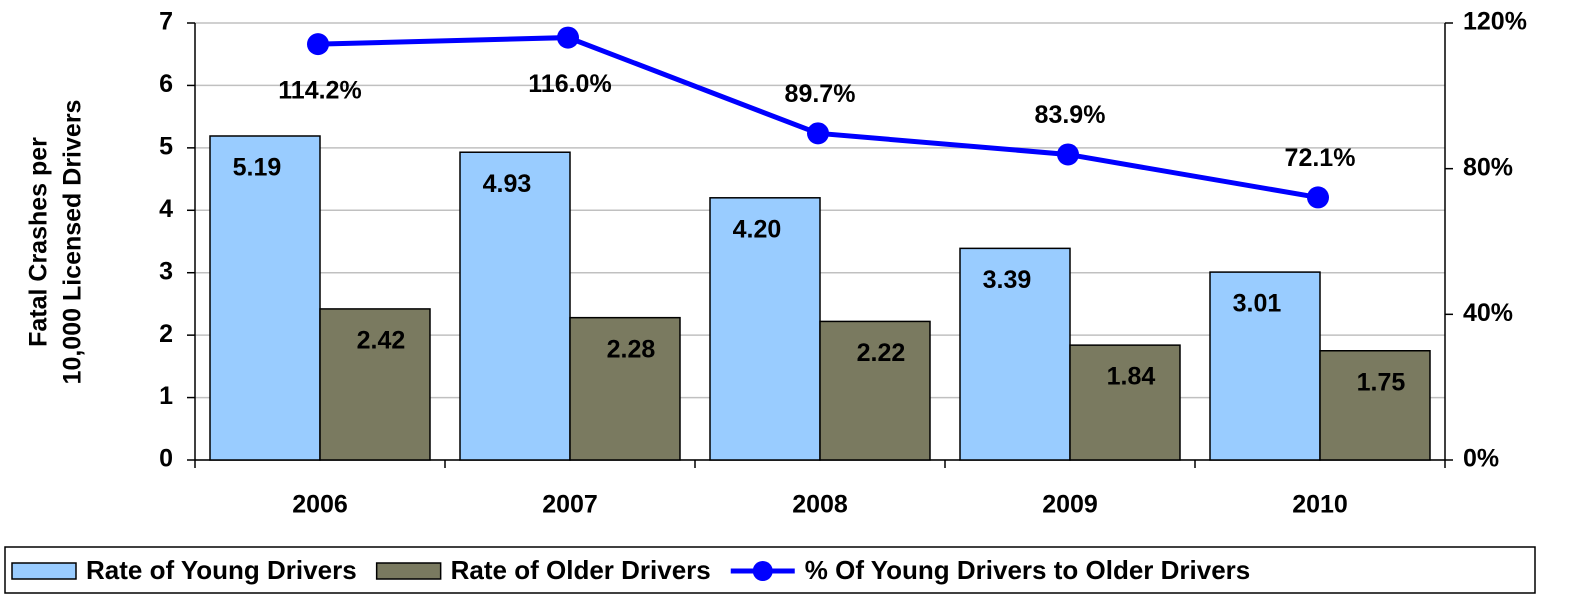  Describe the element at coordinates (757, 229) in the screenshot. I see `bar-value-label: 4.20` at that location.